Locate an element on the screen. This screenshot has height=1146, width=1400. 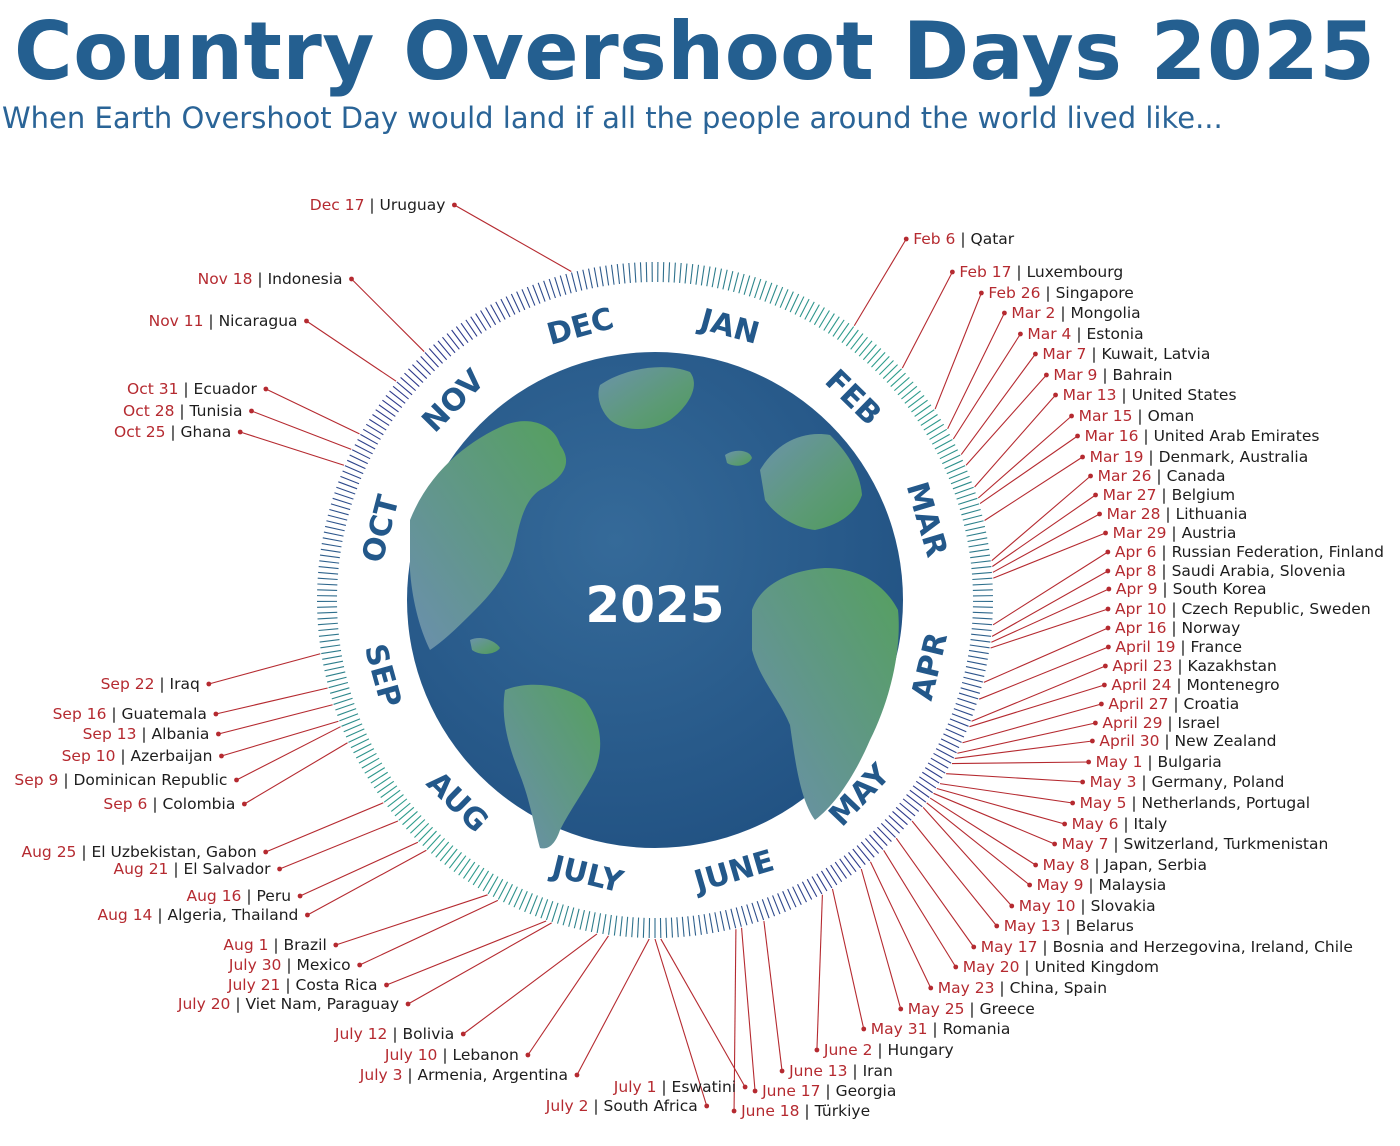
country-label: May 23 | China, Spain is located at coordinates (1022, 988).